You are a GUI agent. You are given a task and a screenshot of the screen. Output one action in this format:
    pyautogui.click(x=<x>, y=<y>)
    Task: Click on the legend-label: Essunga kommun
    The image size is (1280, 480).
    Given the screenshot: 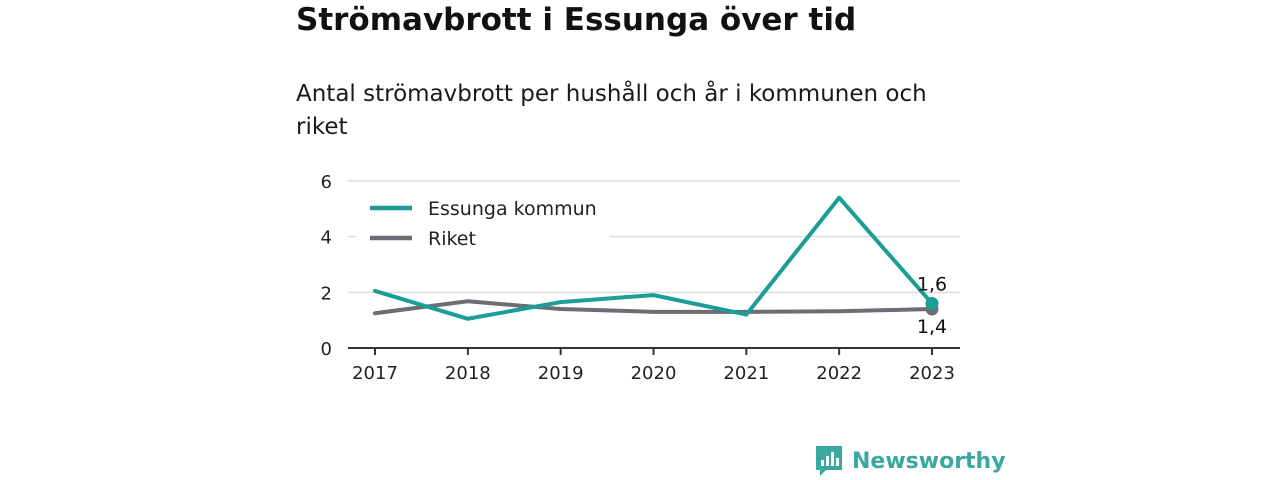 What is the action you would take?
    pyautogui.click(x=512, y=209)
    